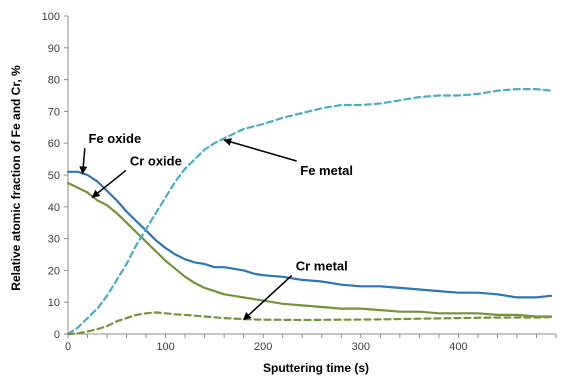 This screenshot has height=378, width=564. I want to click on y-tick-label: 0, so click(57, 335).